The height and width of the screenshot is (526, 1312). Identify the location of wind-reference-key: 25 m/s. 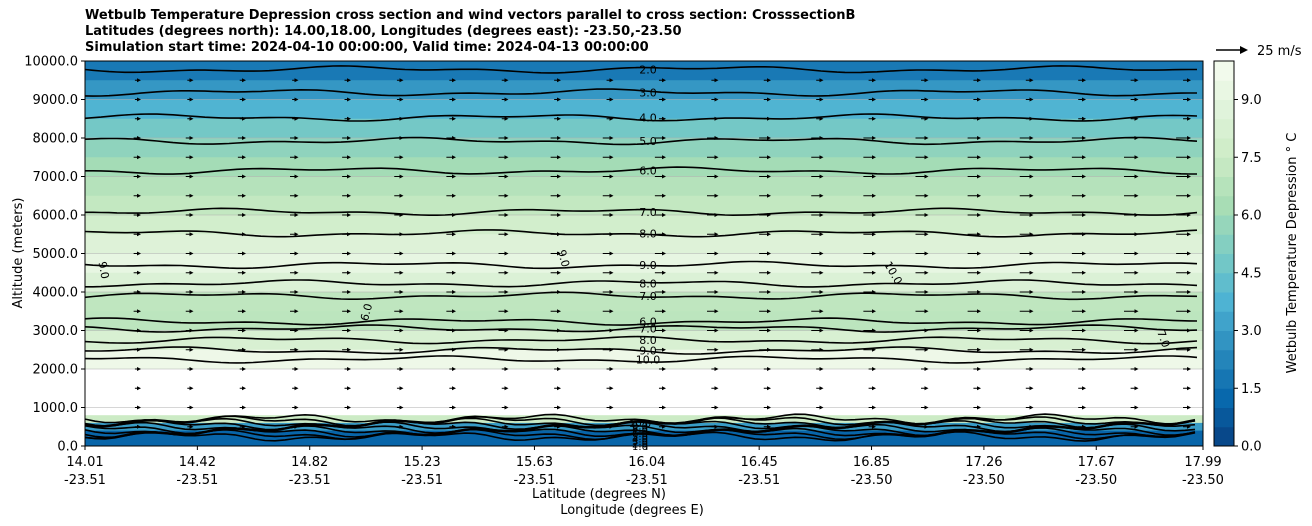
(1259, 51).